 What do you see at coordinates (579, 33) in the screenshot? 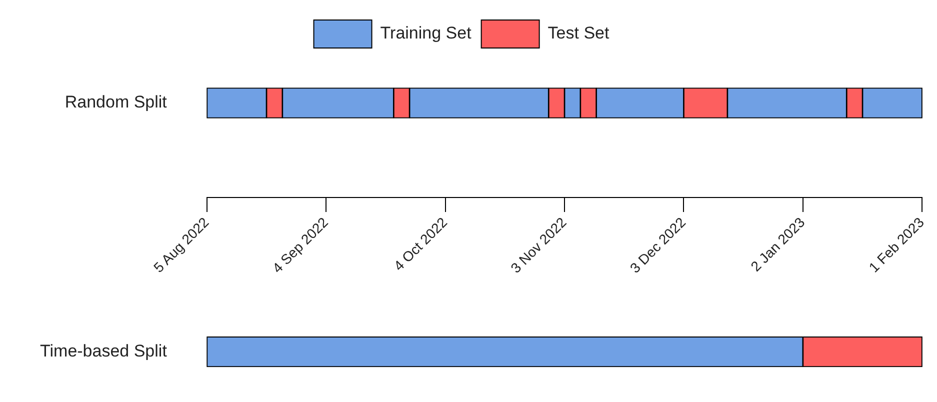
I see `legend-label: Test Set` at bounding box center [579, 33].